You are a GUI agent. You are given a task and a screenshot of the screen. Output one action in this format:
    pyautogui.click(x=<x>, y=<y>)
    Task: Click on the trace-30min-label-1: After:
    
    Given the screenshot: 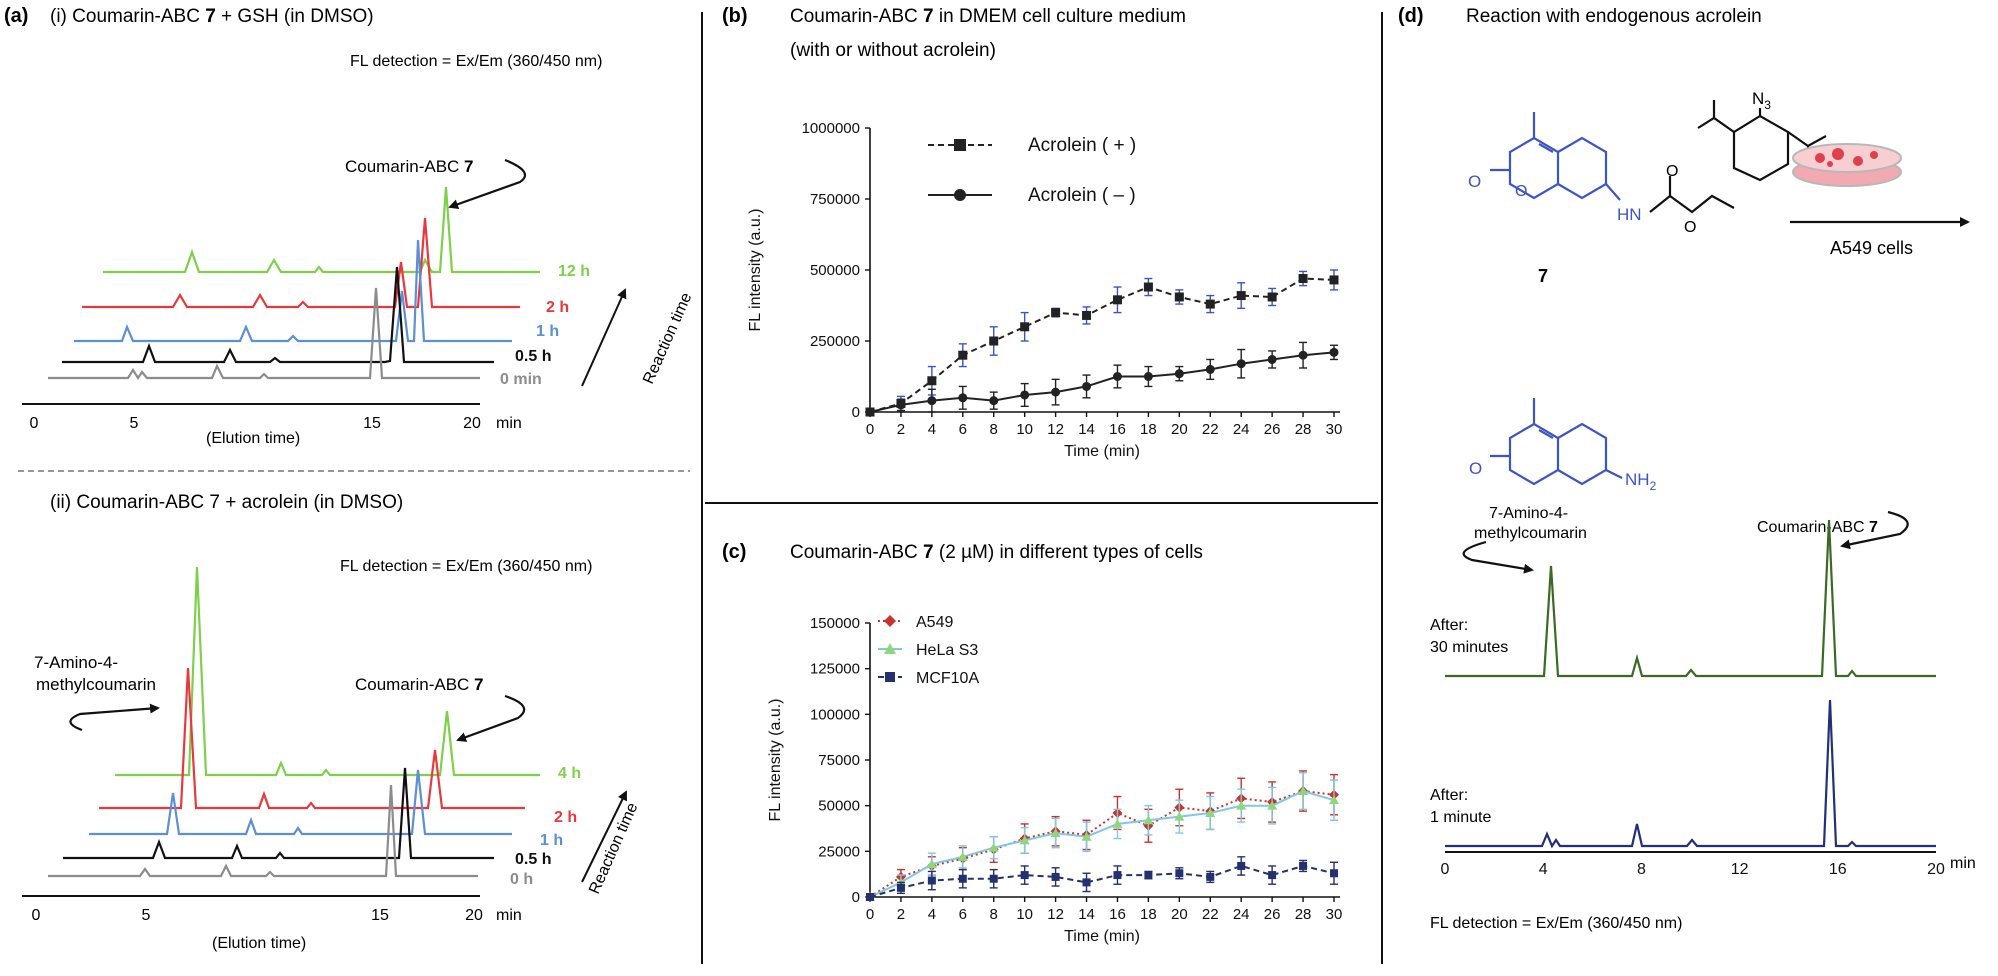 What is the action you would take?
    pyautogui.click(x=1449, y=625)
    